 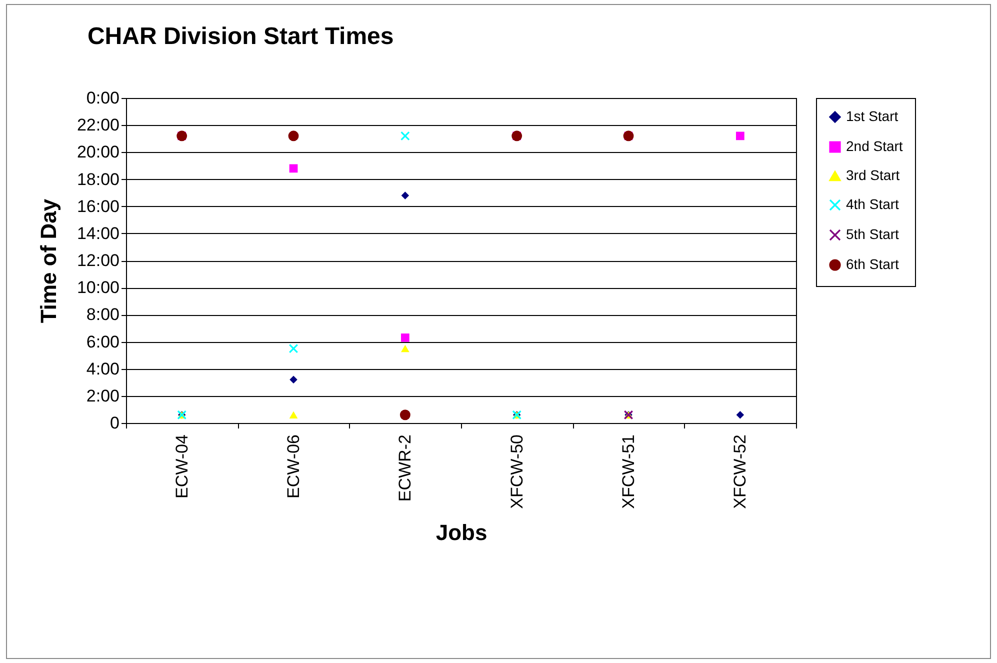 What do you see at coordinates (98, 288) in the screenshot?
I see `y-tick-label: 10:00` at bounding box center [98, 288].